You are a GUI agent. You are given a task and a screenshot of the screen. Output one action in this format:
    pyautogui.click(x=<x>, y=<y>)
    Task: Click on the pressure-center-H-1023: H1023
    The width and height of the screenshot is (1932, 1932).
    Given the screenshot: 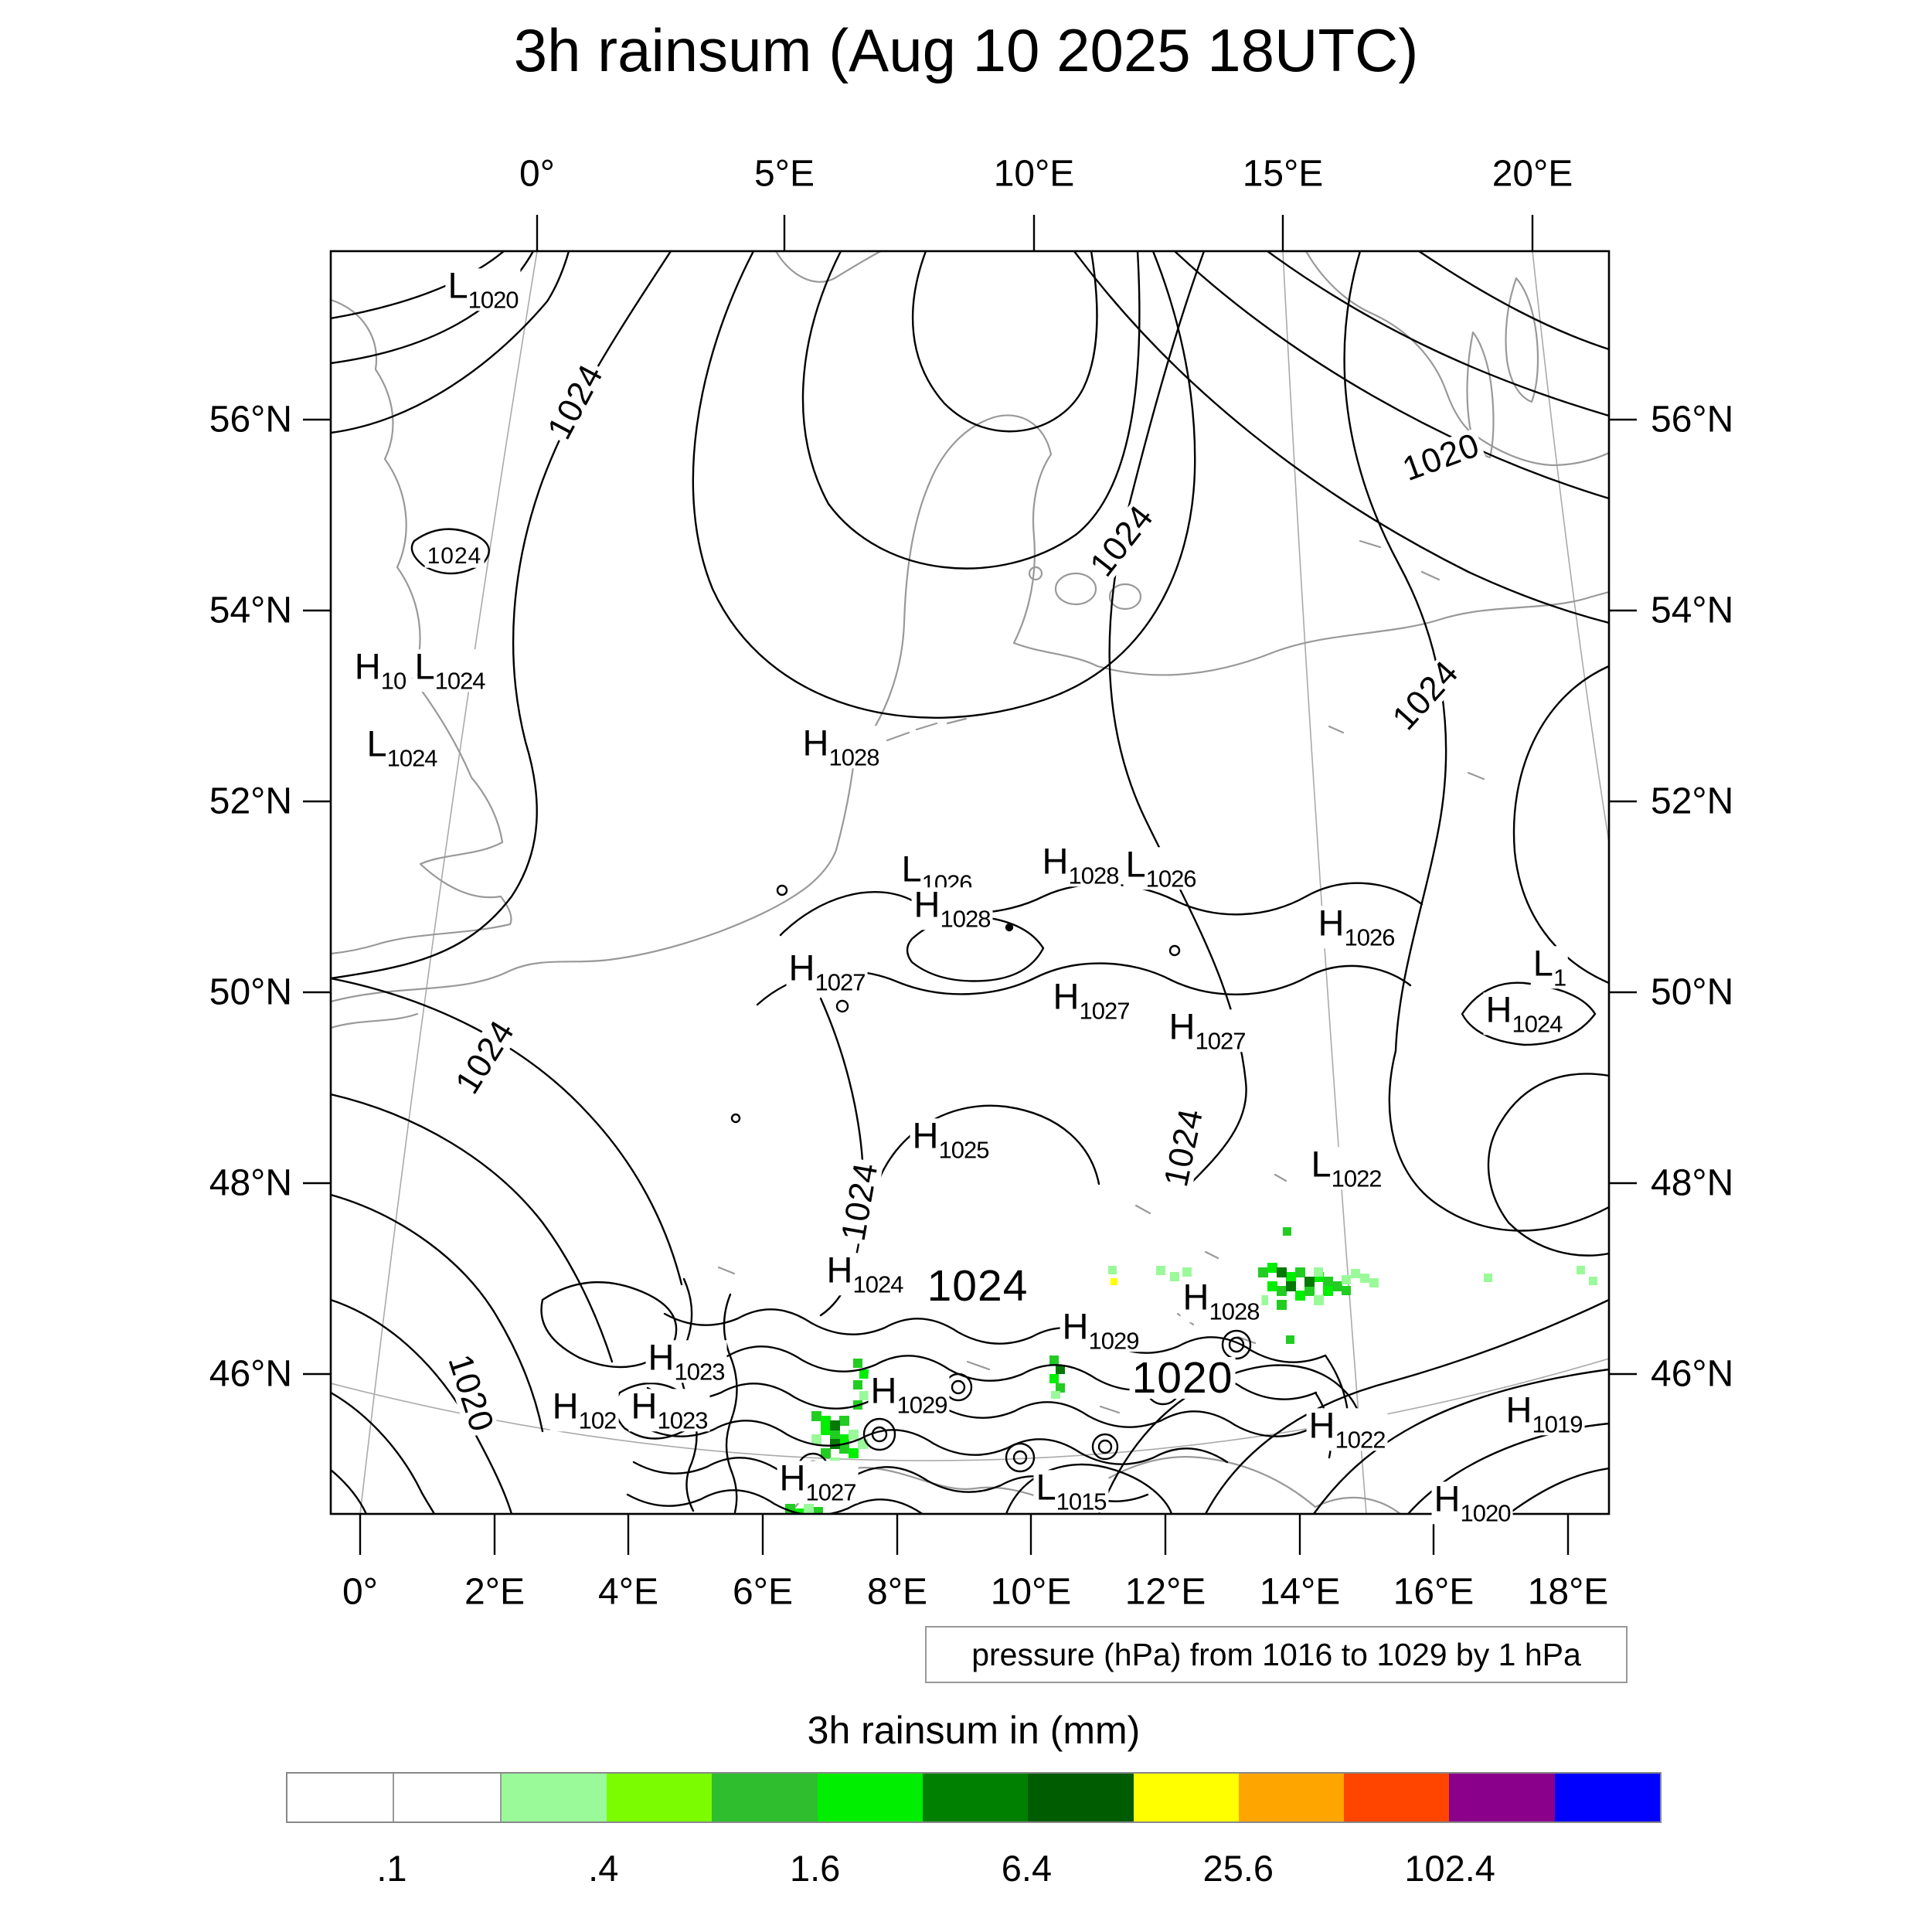 What is the action you would take?
    pyautogui.click(x=669, y=1411)
    